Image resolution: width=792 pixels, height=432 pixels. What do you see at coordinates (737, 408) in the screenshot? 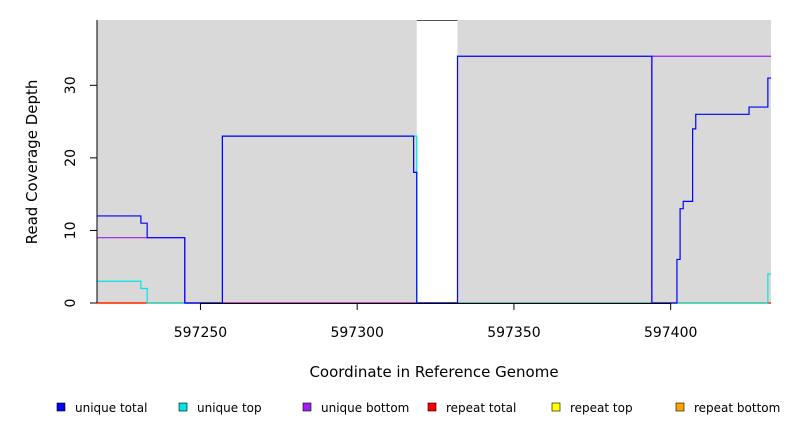
I see `legend-label: repeat bottom` at bounding box center [737, 408].